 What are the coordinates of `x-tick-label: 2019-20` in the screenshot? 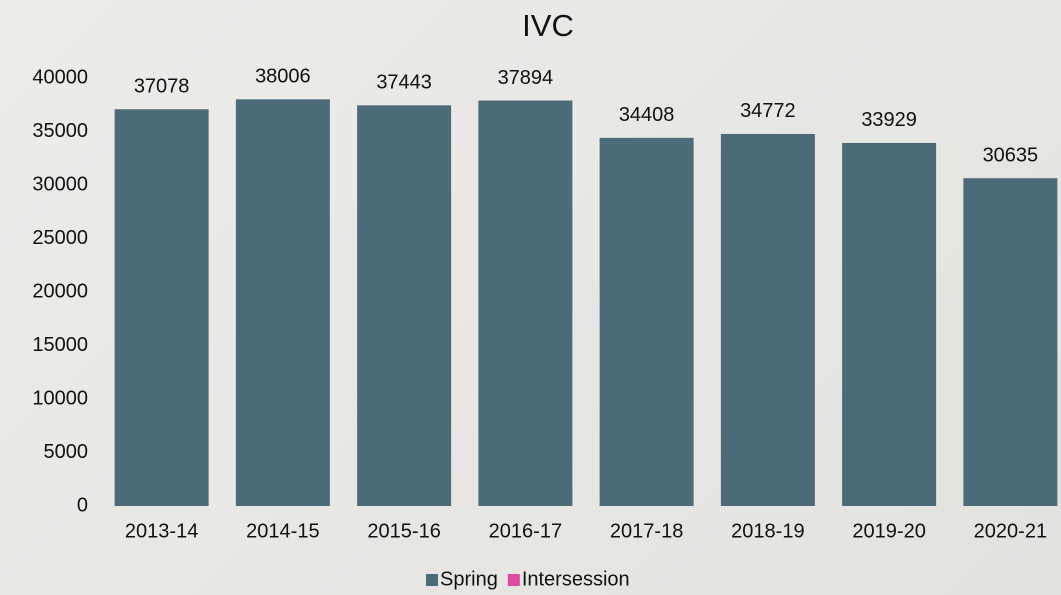 It's located at (888, 531).